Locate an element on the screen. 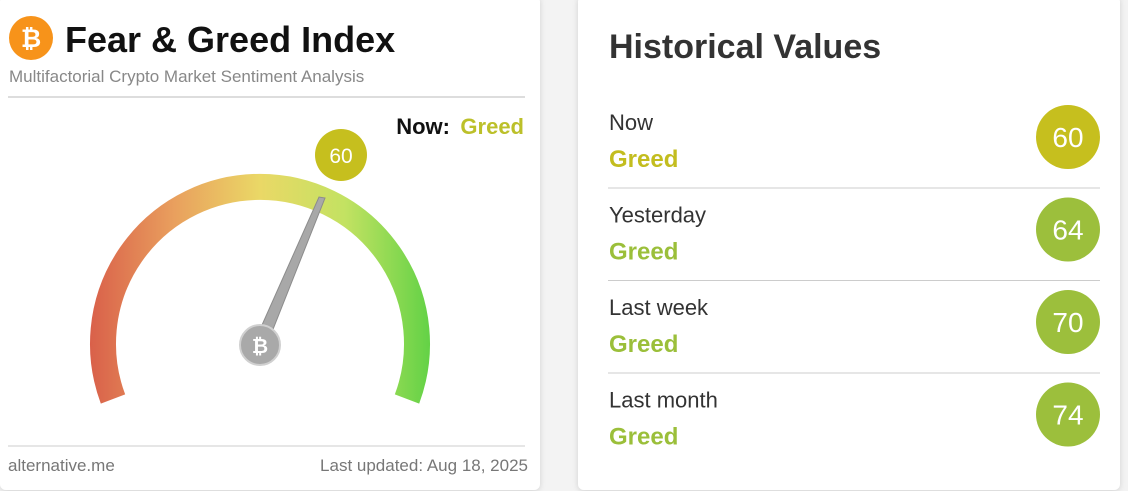 This screenshot has width=1128, height=491. row-label: Now is located at coordinates (631, 122).